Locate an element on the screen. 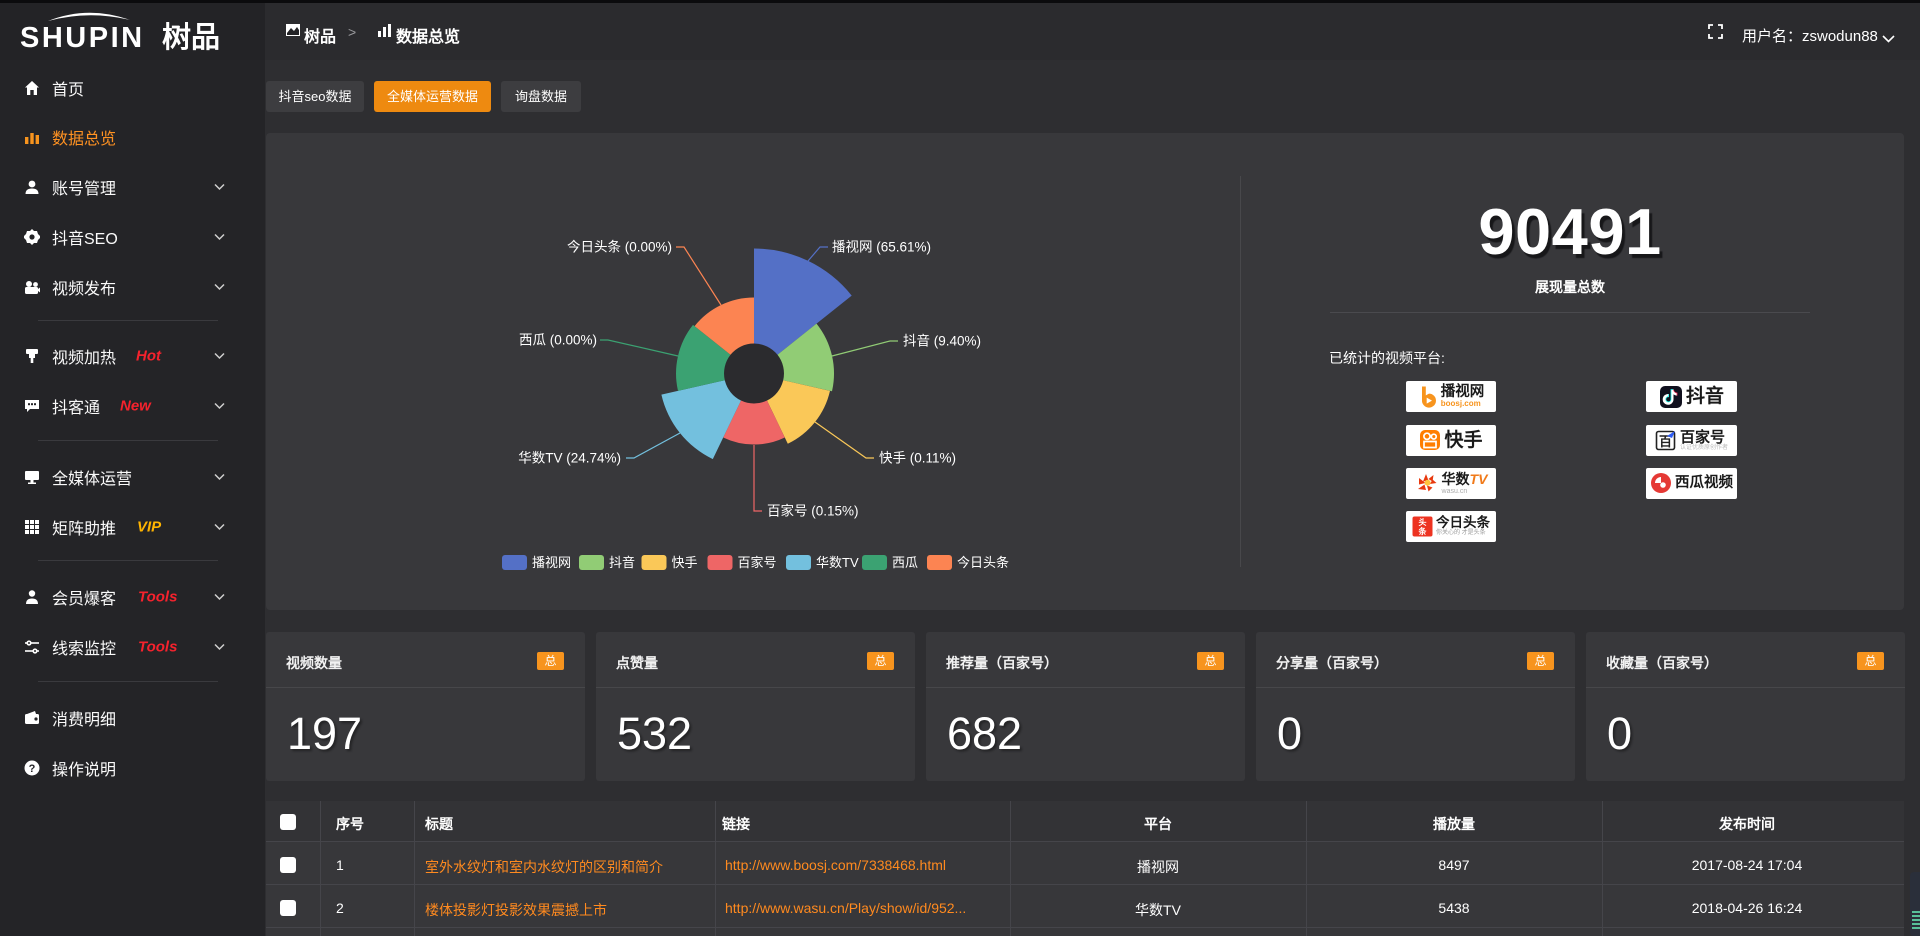  svg-text: 抖音 is located at coordinates (622, 562).